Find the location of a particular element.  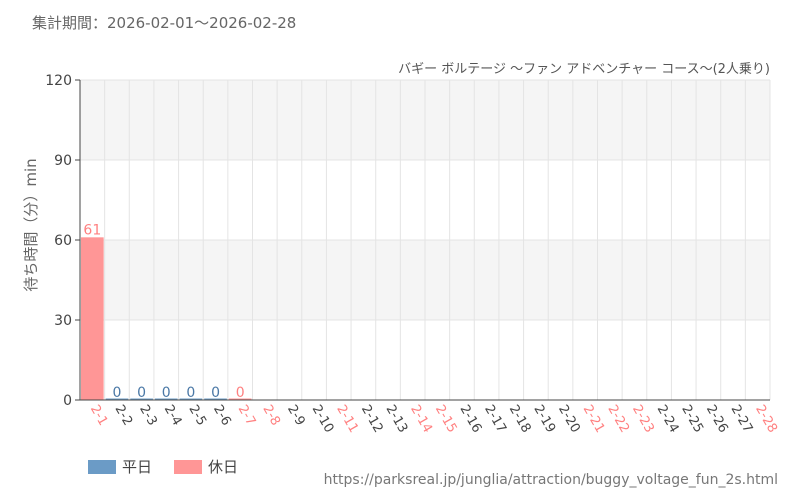

x-tick-label-2-22: 2-22 is located at coordinates (618, 419).